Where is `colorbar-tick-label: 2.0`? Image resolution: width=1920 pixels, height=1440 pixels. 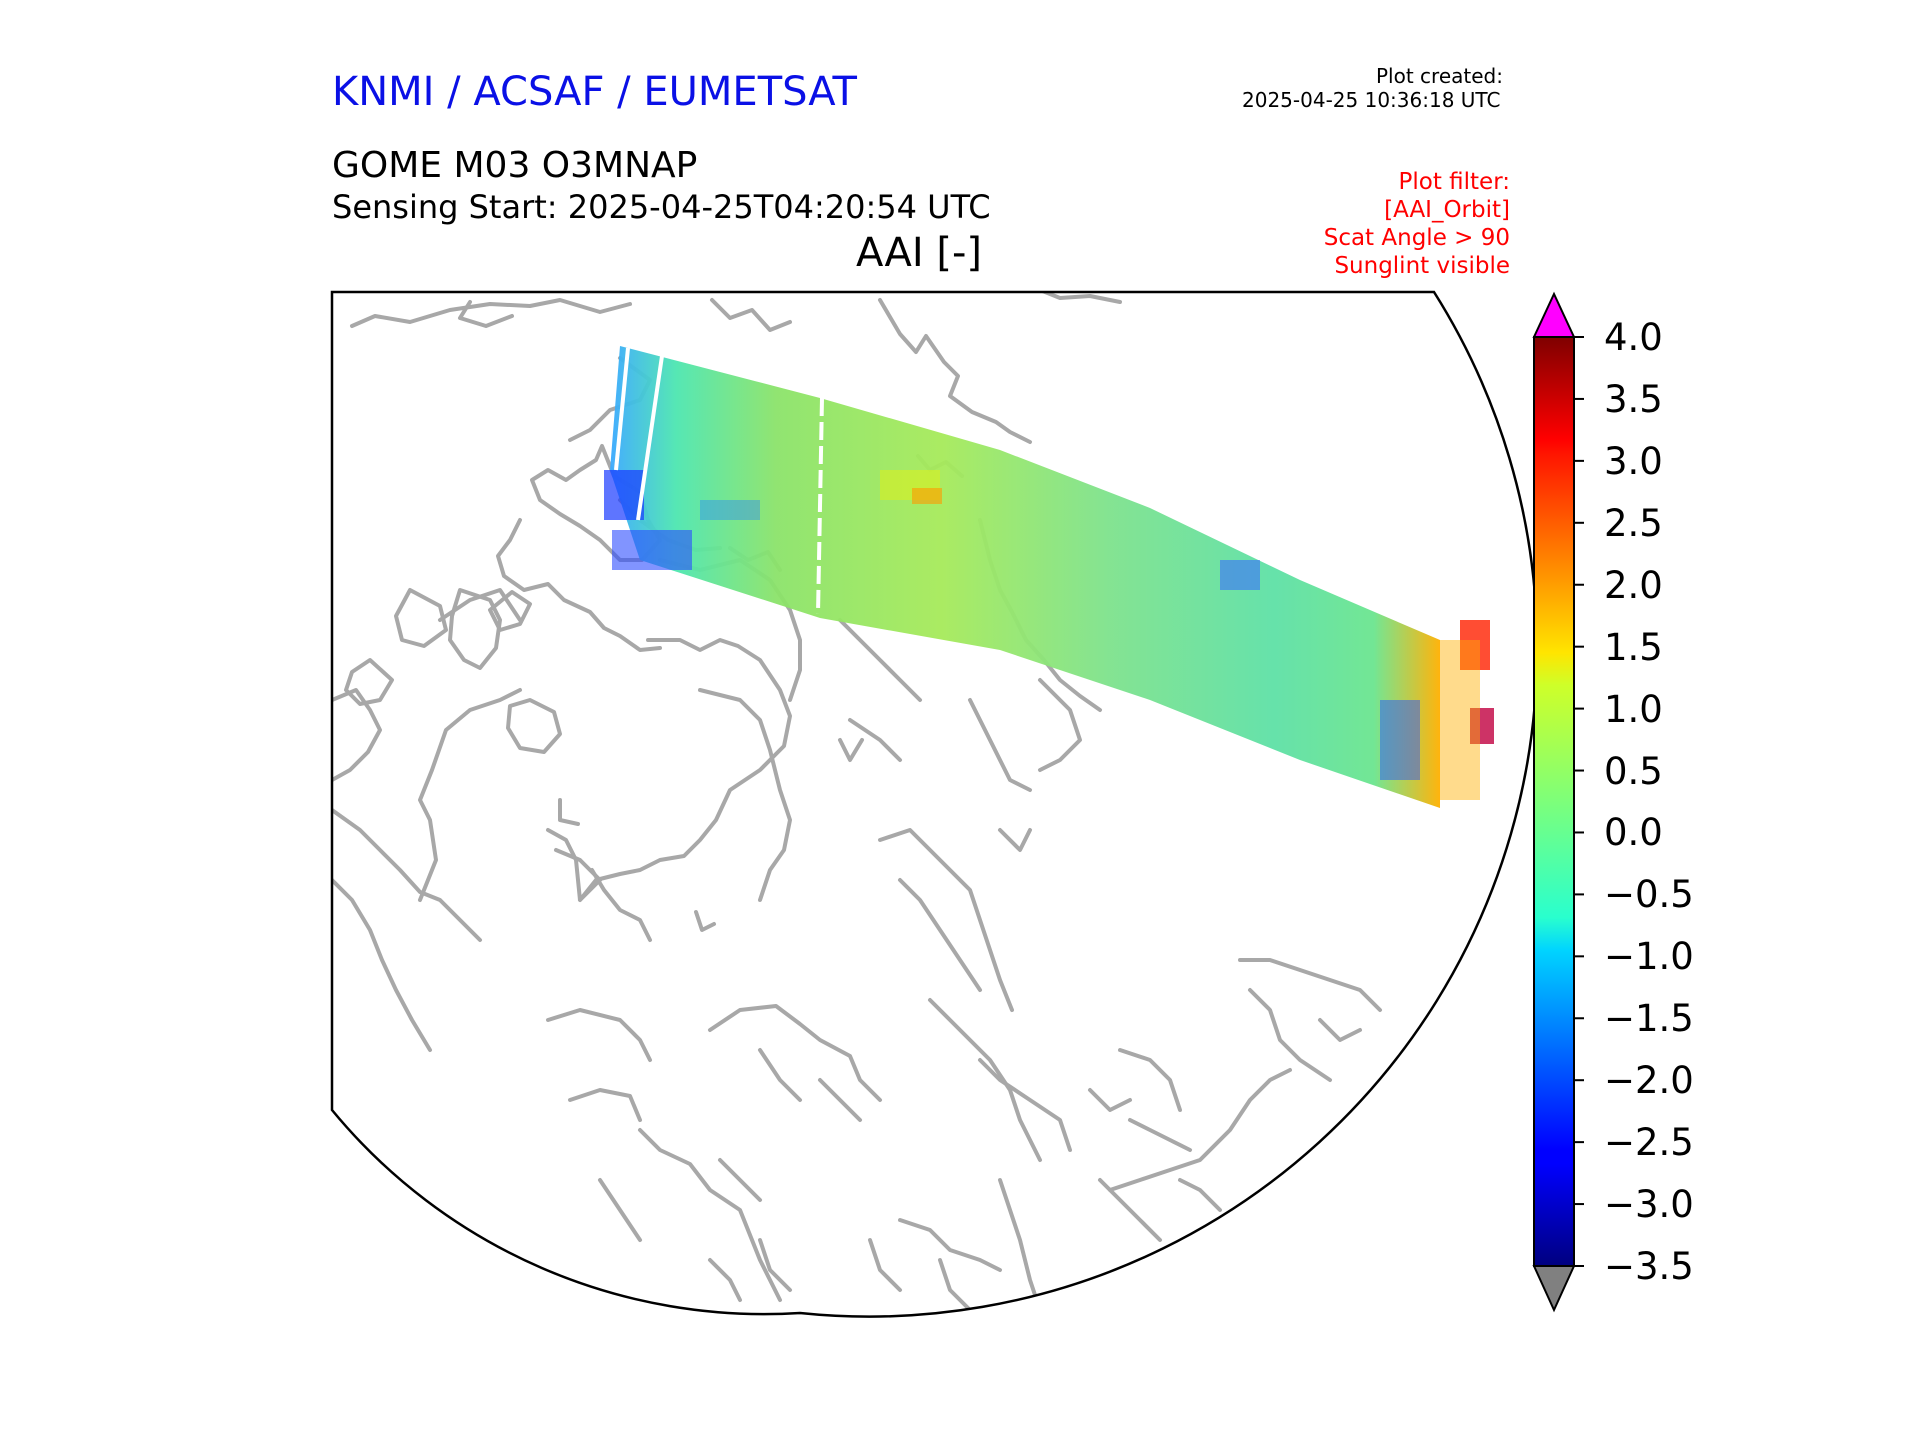
colorbar-tick-label: 2.0 is located at coordinates (1633, 585).